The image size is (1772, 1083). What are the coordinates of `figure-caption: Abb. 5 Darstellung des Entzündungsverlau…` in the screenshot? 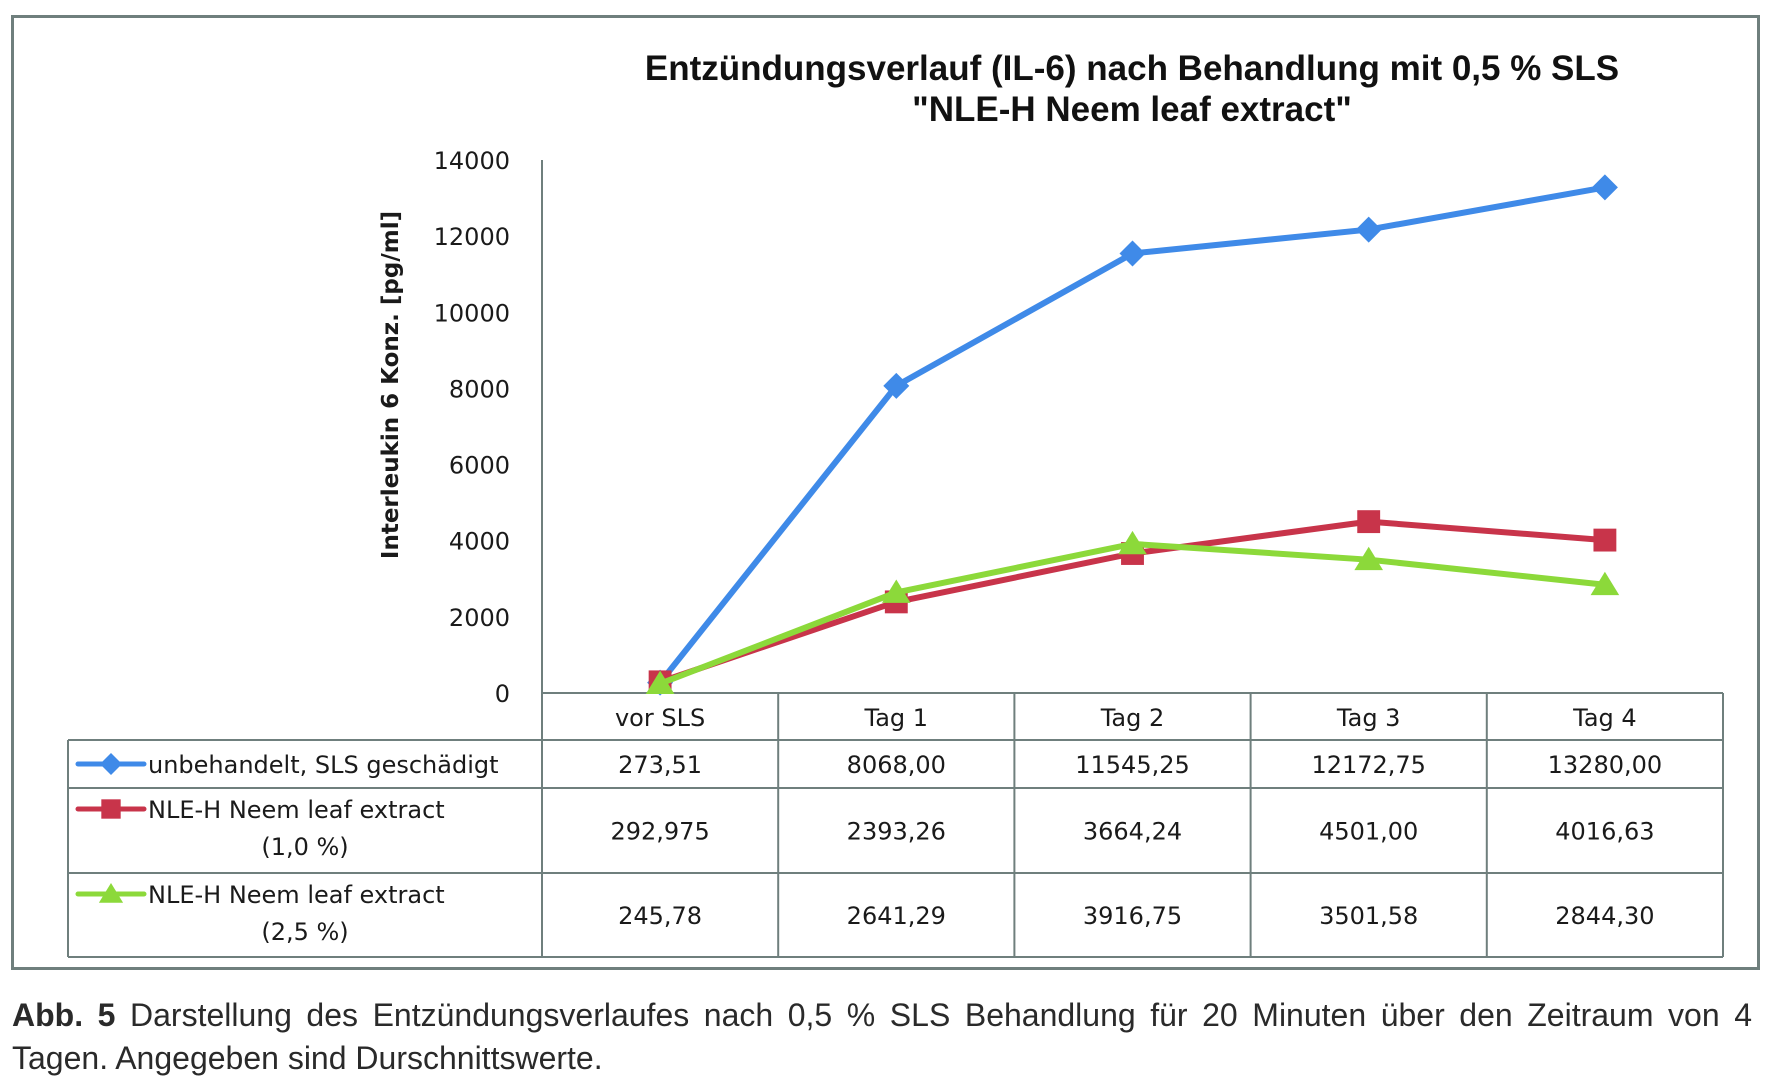 It's located at (882, 1037).